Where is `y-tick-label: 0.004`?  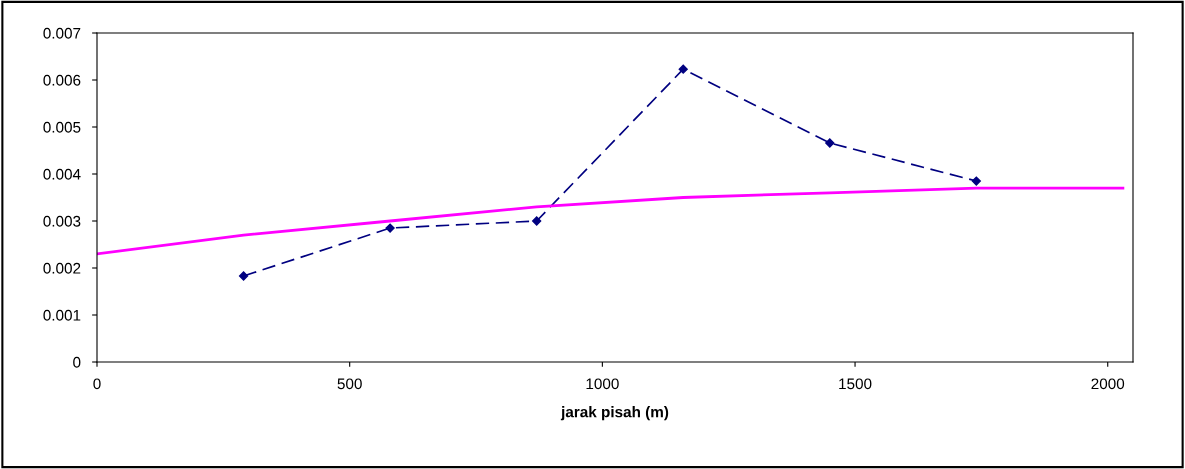
y-tick-label: 0.004 is located at coordinates (62, 174).